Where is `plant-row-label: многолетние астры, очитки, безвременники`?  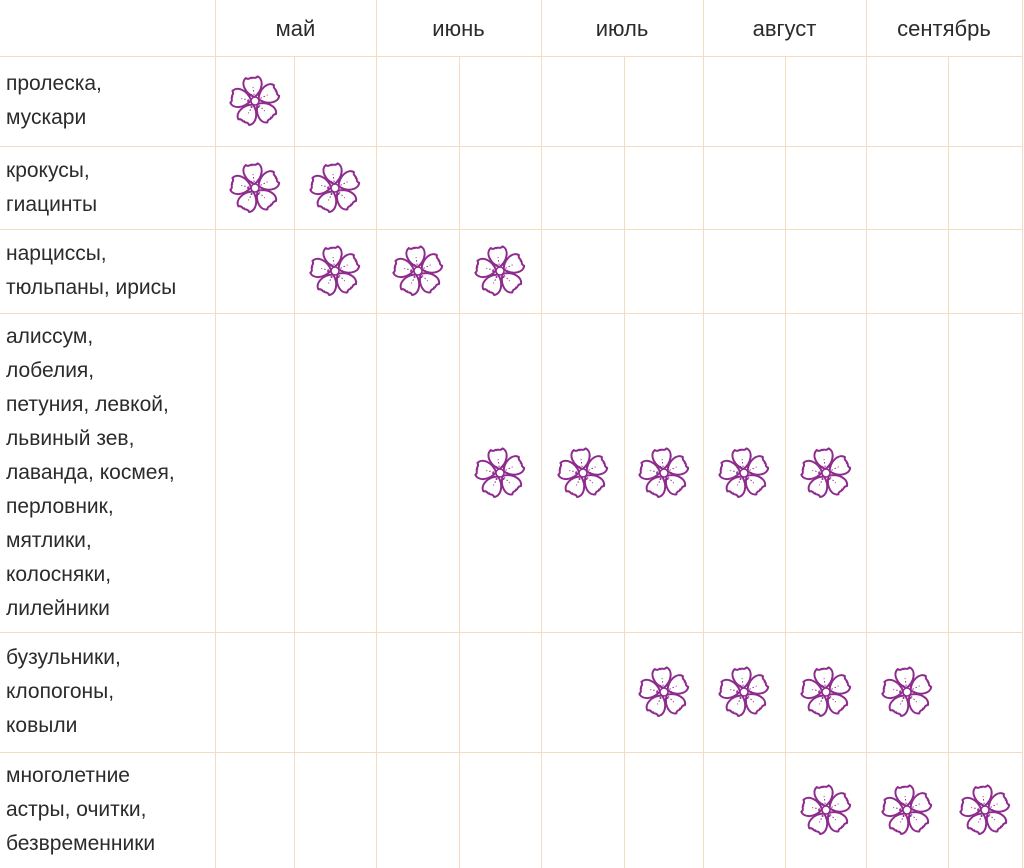 plant-row-label: многолетние астры, очитки, безвременники is located at coordinates (108, 810).